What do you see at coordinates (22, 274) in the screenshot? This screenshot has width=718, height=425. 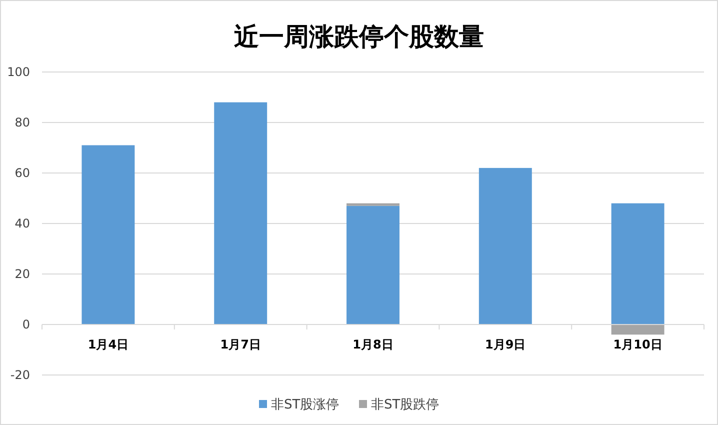 I see `y-tick-label: 20` at bounding box center [22, 274].